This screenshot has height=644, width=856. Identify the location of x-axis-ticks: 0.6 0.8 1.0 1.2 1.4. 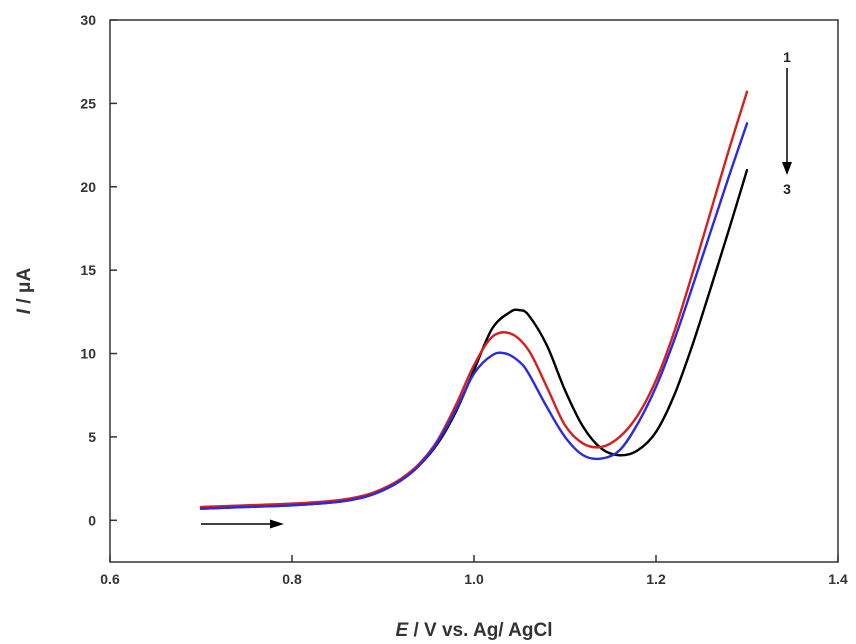
(474, 571).